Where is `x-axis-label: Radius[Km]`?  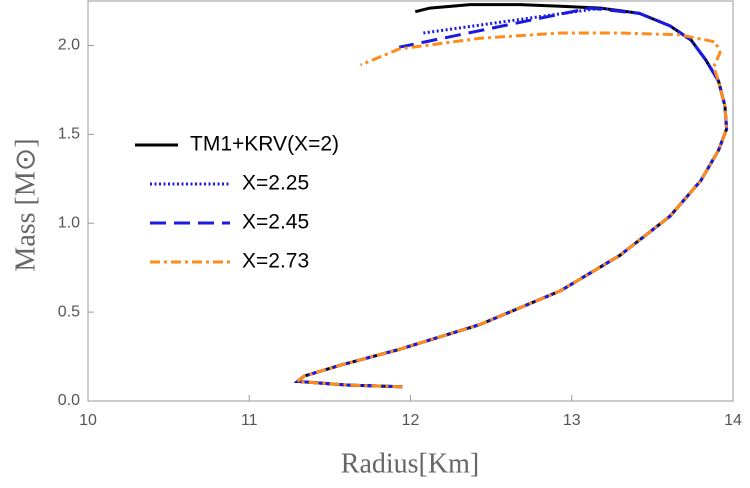
x-axis-label: Radius[Km] is located at coordinates (410, 463).